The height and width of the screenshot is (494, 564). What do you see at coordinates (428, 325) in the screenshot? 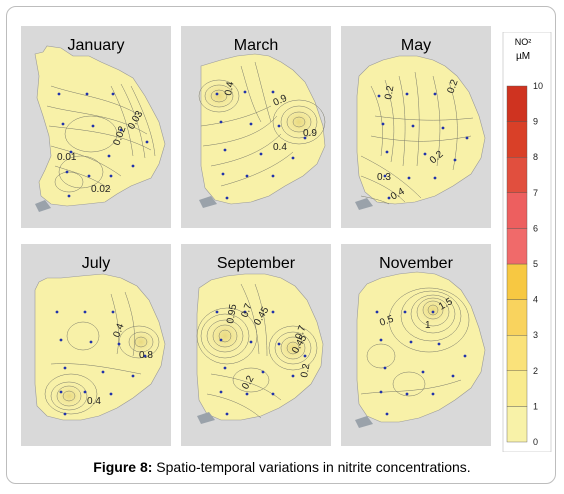
I see `contour-label: 1` at bounding box center [428, 325].